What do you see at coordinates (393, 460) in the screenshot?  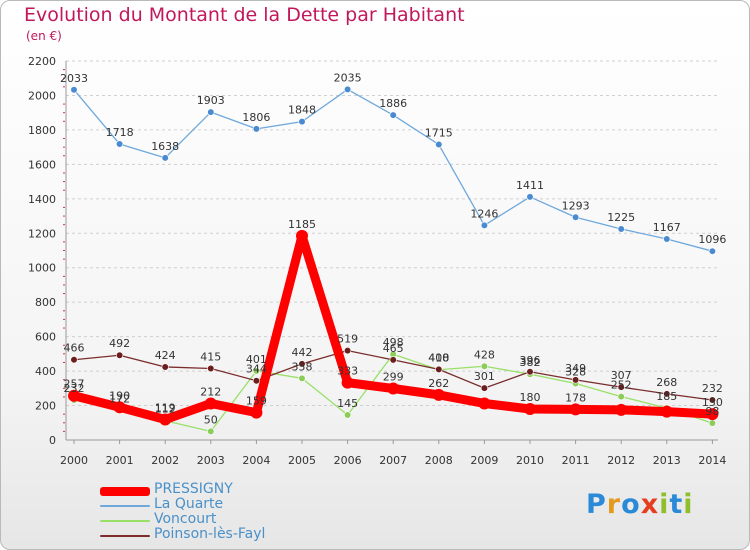 I see `x-tick-label: 2007` at bounding box center [393, 460].